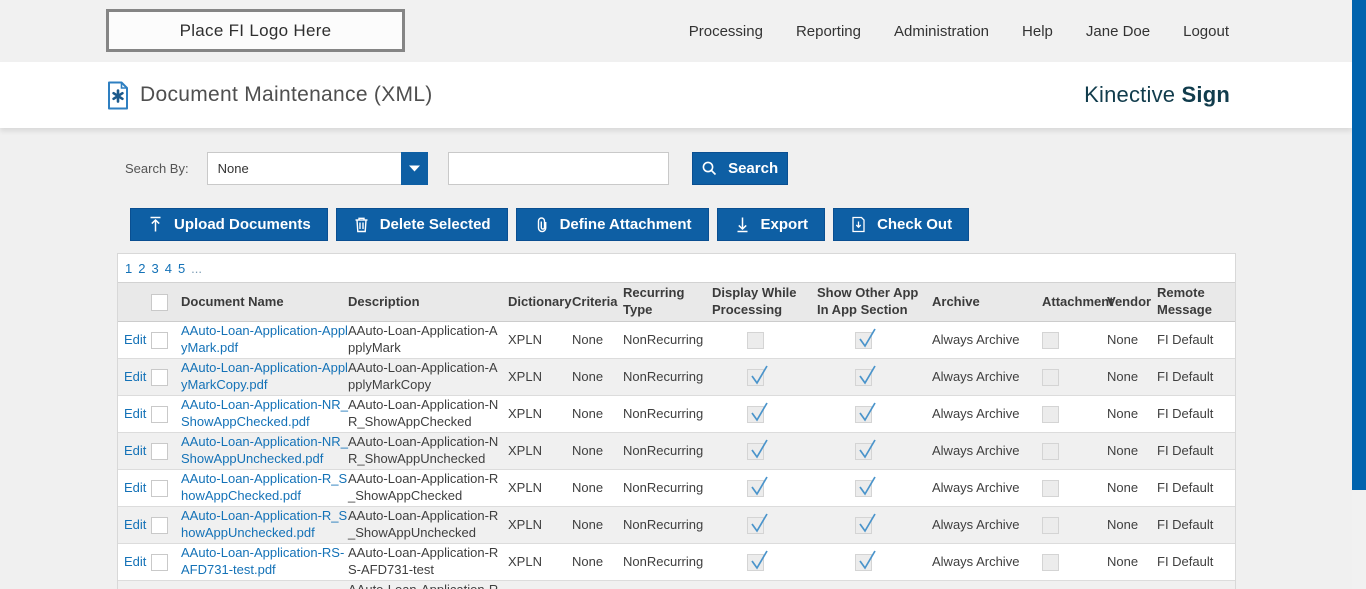  Describe the element at coordinates (168, 268) in the screenshot. I see `page-link-4: 4` at that location.